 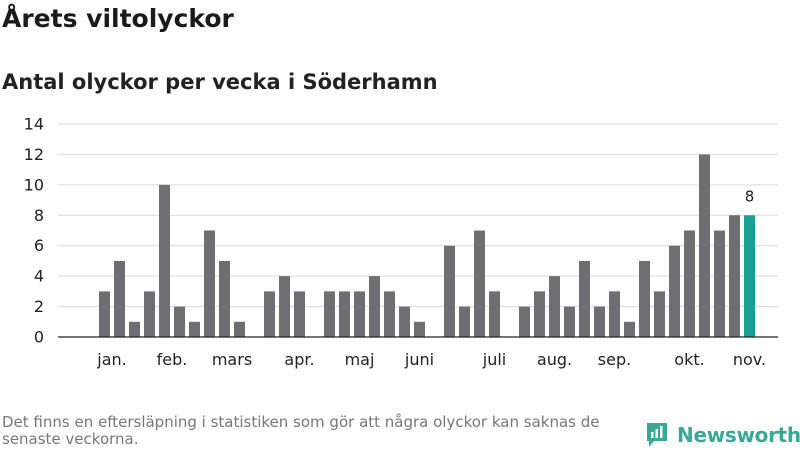 What do you see at coordinates (111, 359) in the screenshot?
I see `x-tick-label: jan.` at bounding box center [111, 359].